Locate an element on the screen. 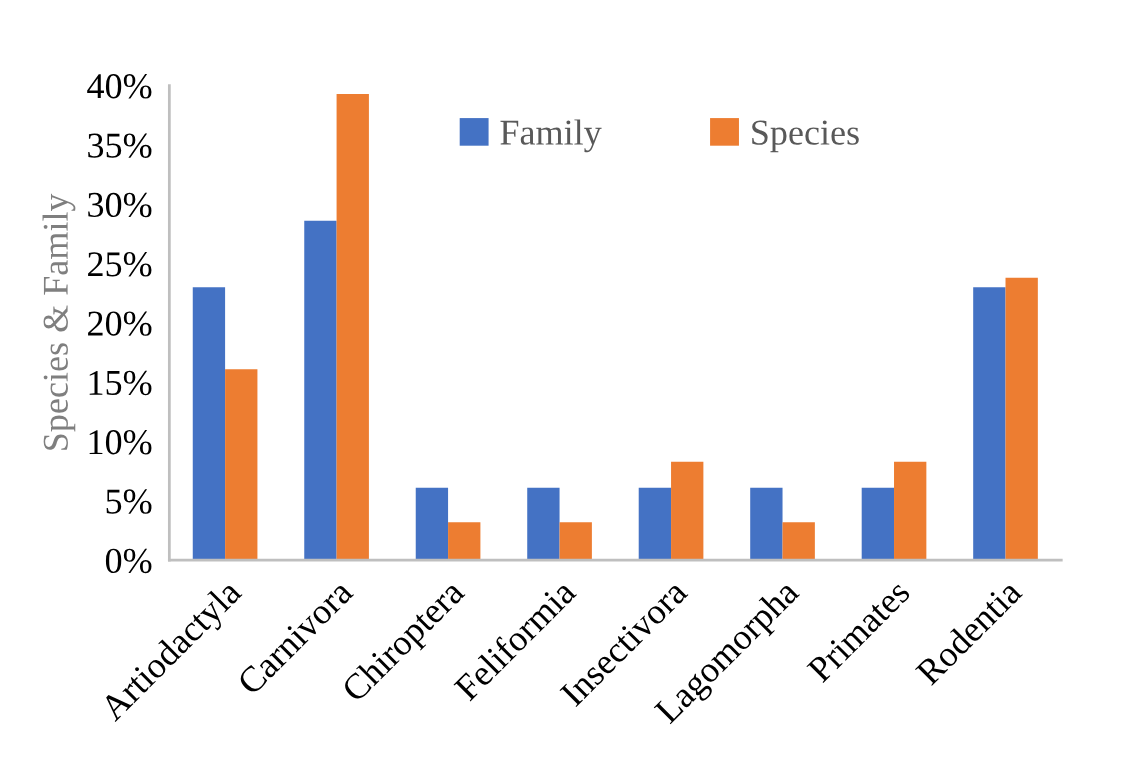 The height and width of the screenshot is (778, 1129). y-tick-label: 40% is located at coordinates (119, 86).